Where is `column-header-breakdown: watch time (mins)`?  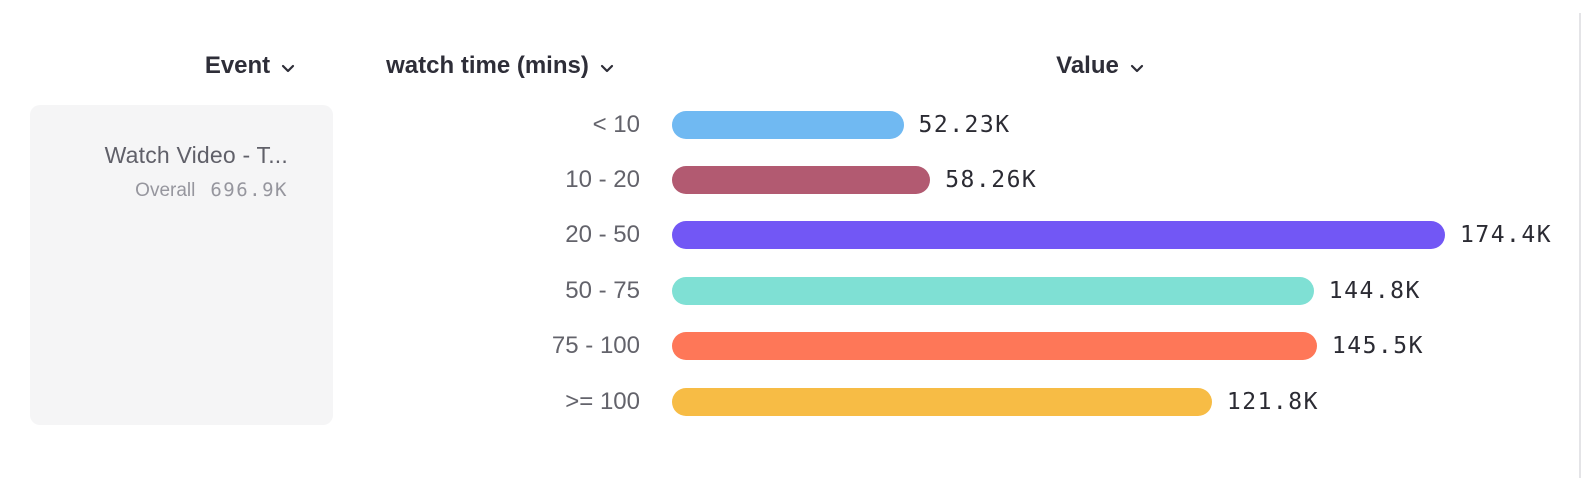
column-header-breakdown: watch time (mins) is located at coordinates (500, 66).